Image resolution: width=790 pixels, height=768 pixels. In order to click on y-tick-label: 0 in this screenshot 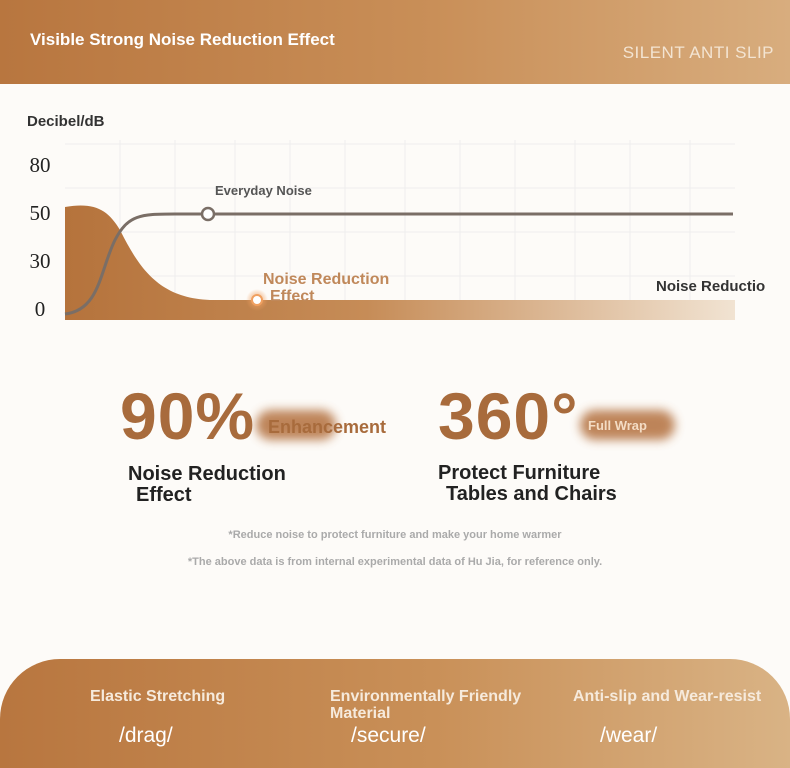, I will do `click(40, 309)`.